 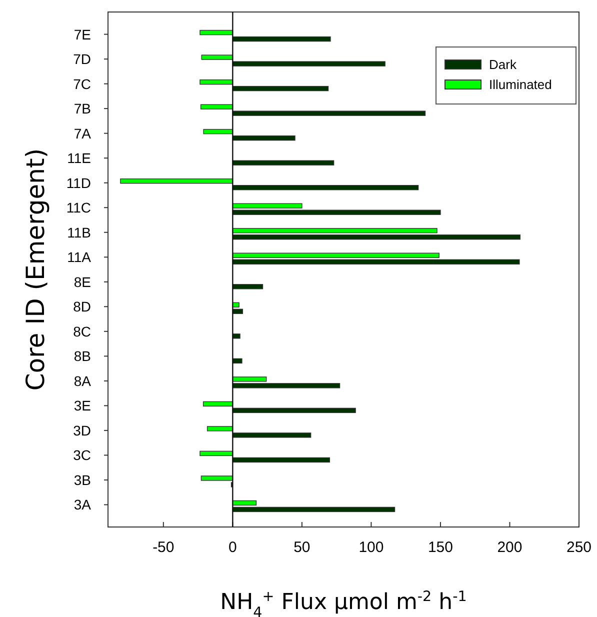 I want to click on x-axis-title: NH$_{4}$$^{+}$ Flux μmol m$^{-2}$ h$^{-1}$, so click(x=343, y=603).